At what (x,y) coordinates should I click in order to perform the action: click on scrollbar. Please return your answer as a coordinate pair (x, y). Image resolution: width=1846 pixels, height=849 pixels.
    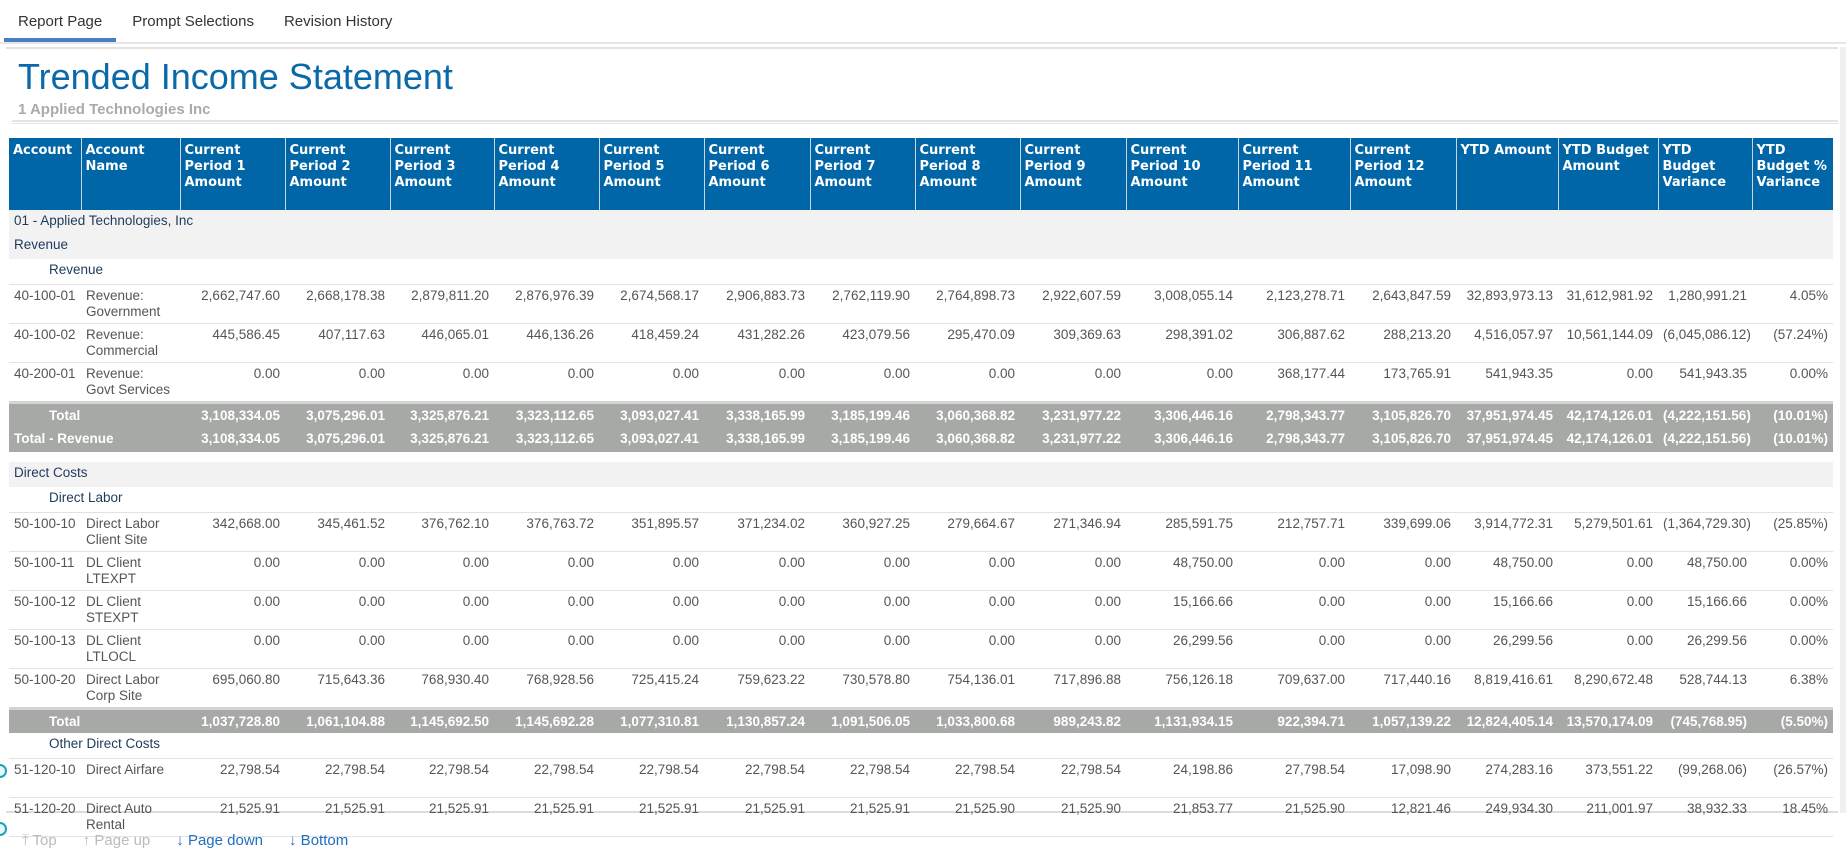
    Looking at the image, I should click on (1843, 430).